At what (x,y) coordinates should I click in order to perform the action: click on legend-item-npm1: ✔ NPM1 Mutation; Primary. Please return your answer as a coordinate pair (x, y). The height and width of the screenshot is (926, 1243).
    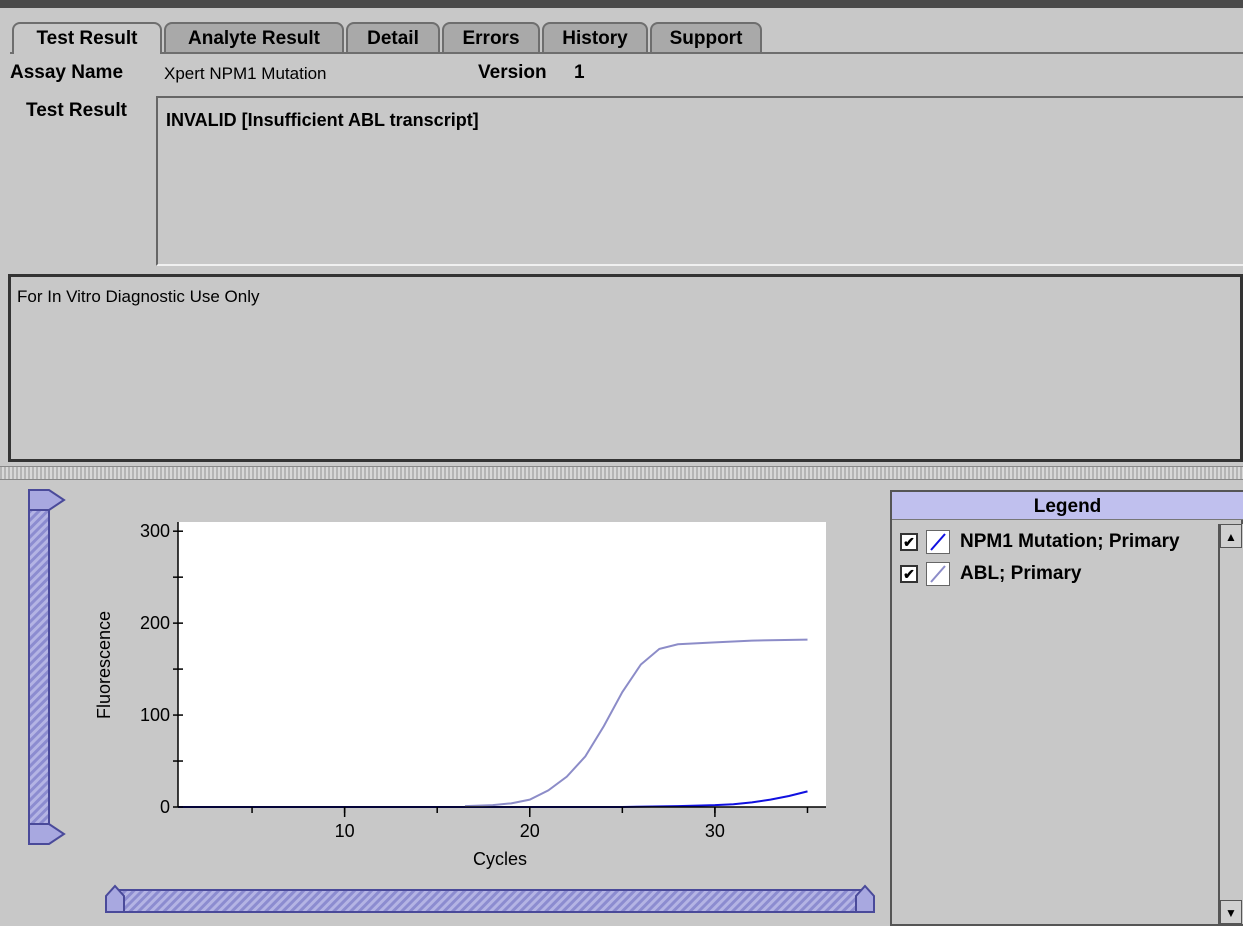
    Looking at the image, I should click on (1040, 542).